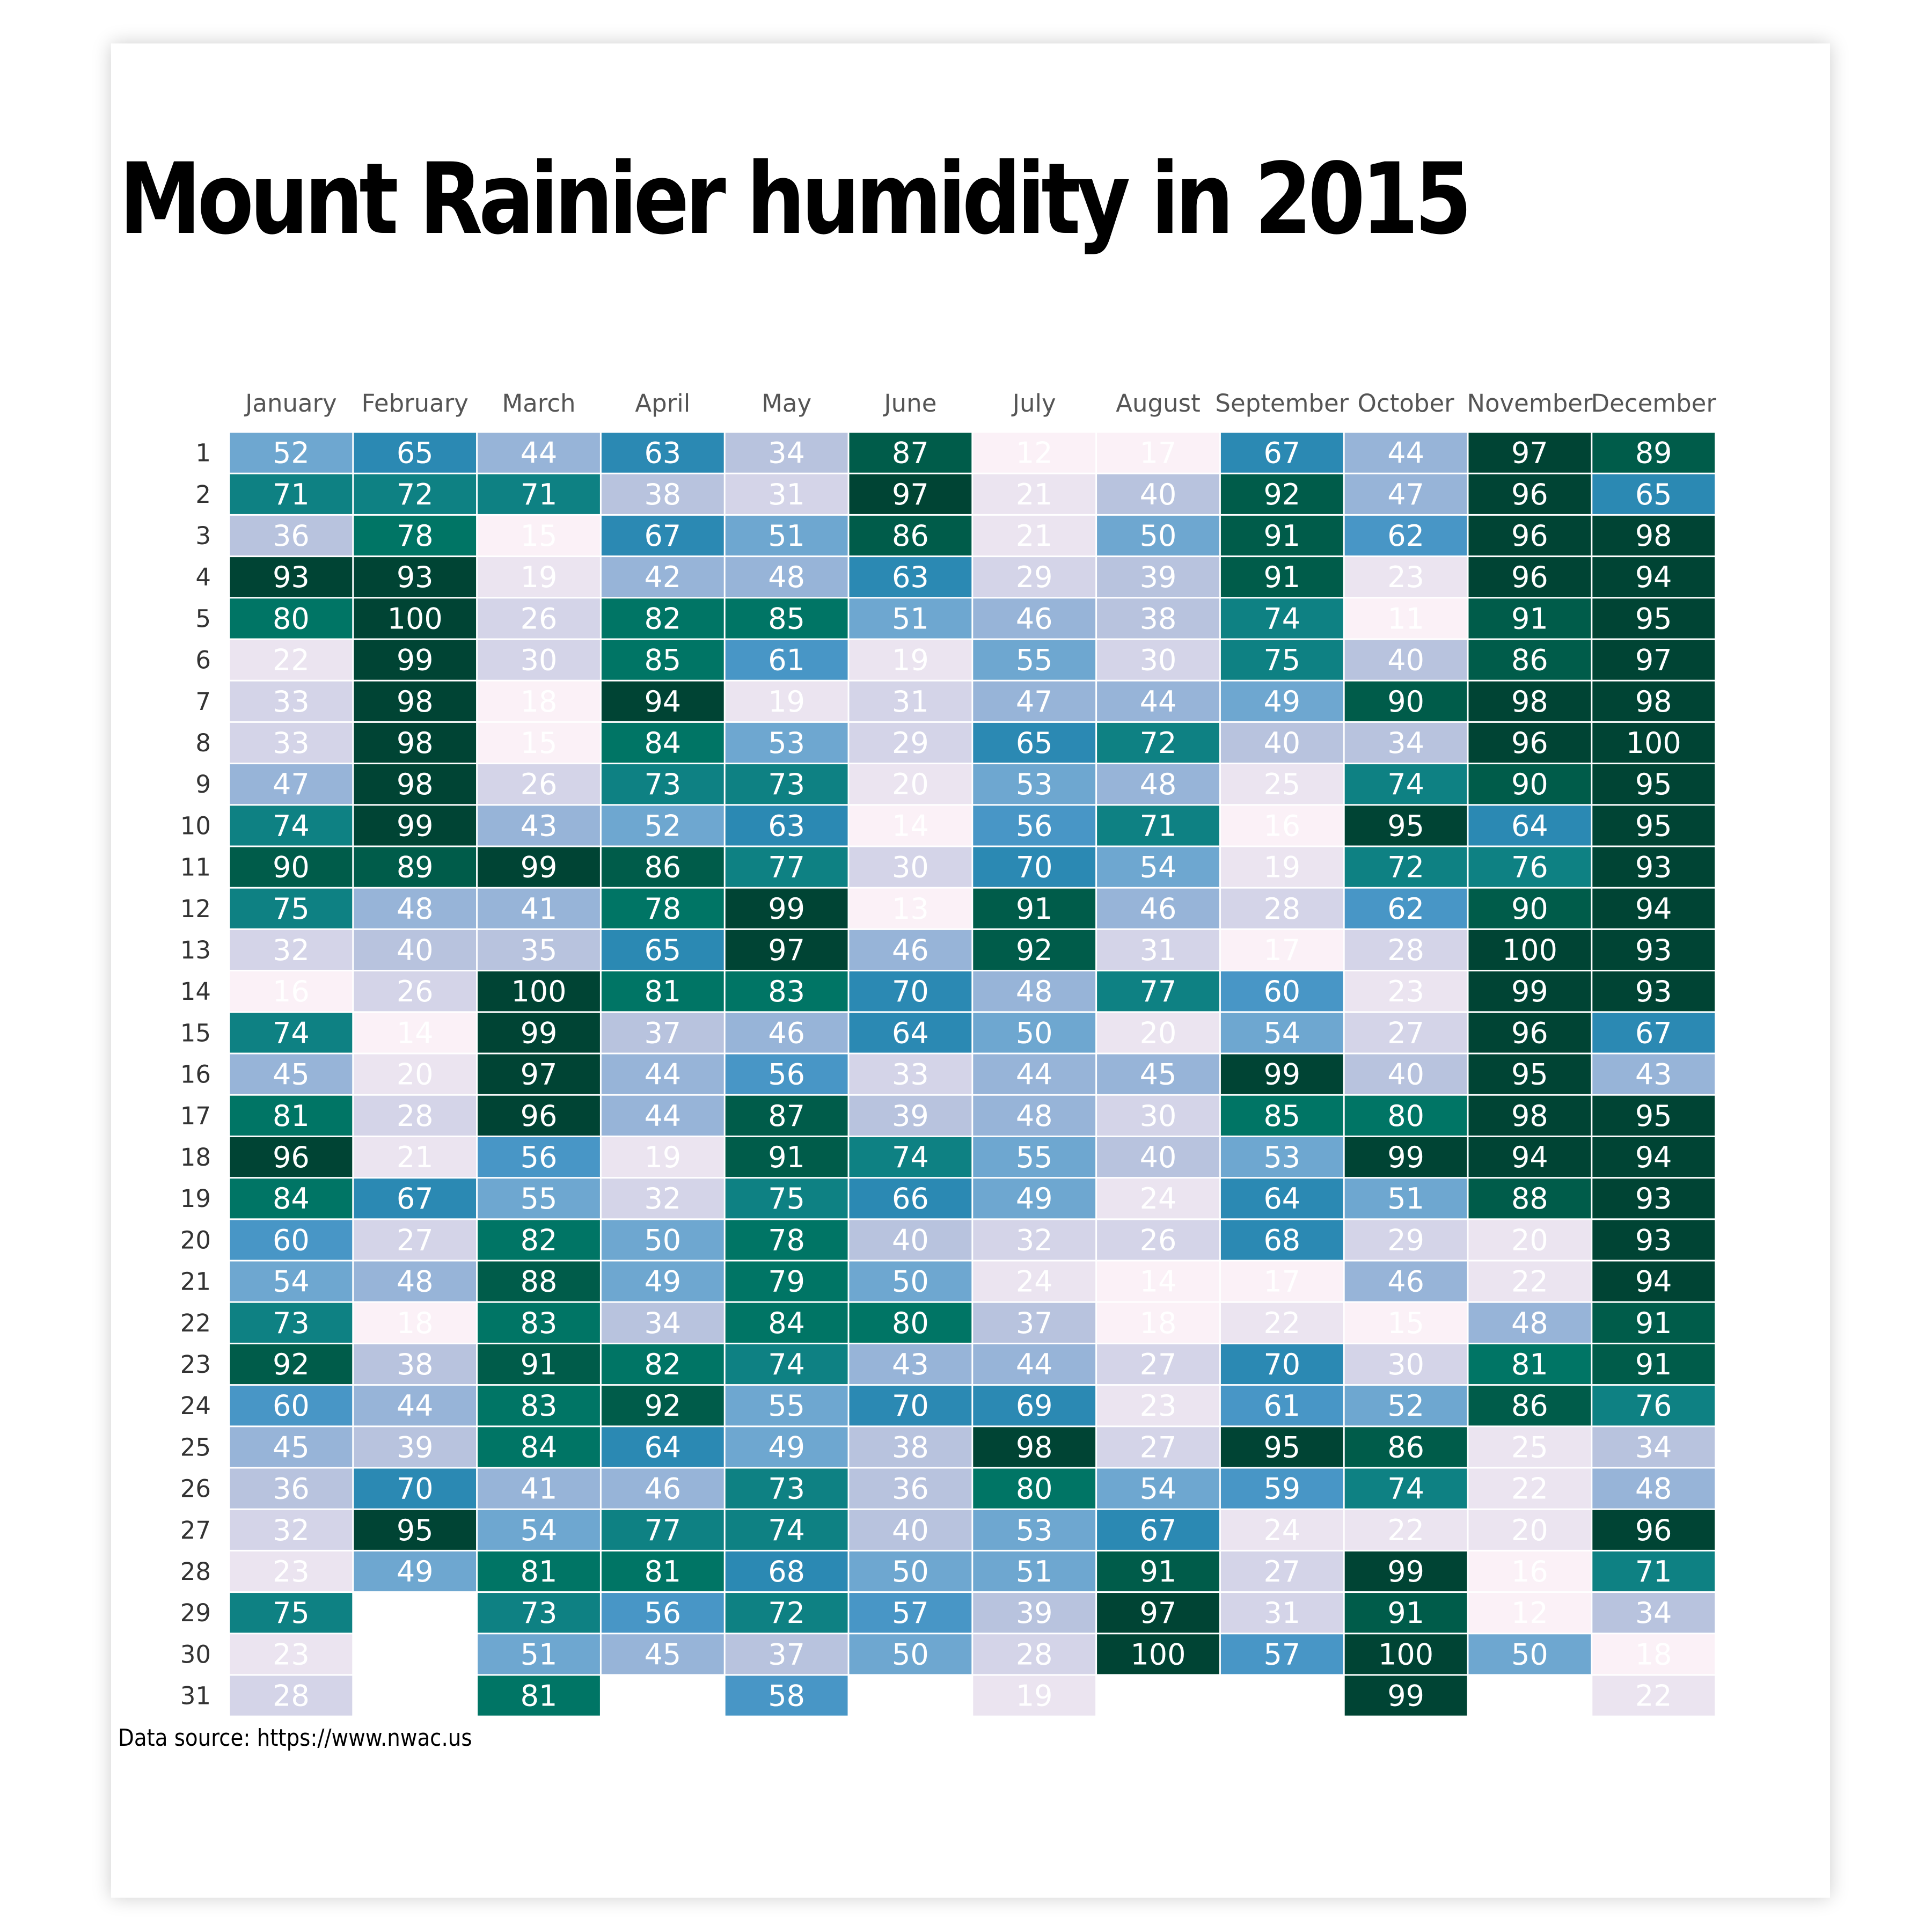 This screenshot has width=1932, height=1932. Describe the element at coordinates (786, 991) in the screenshot. I see `heatmap-cell-value: 83` at that location.